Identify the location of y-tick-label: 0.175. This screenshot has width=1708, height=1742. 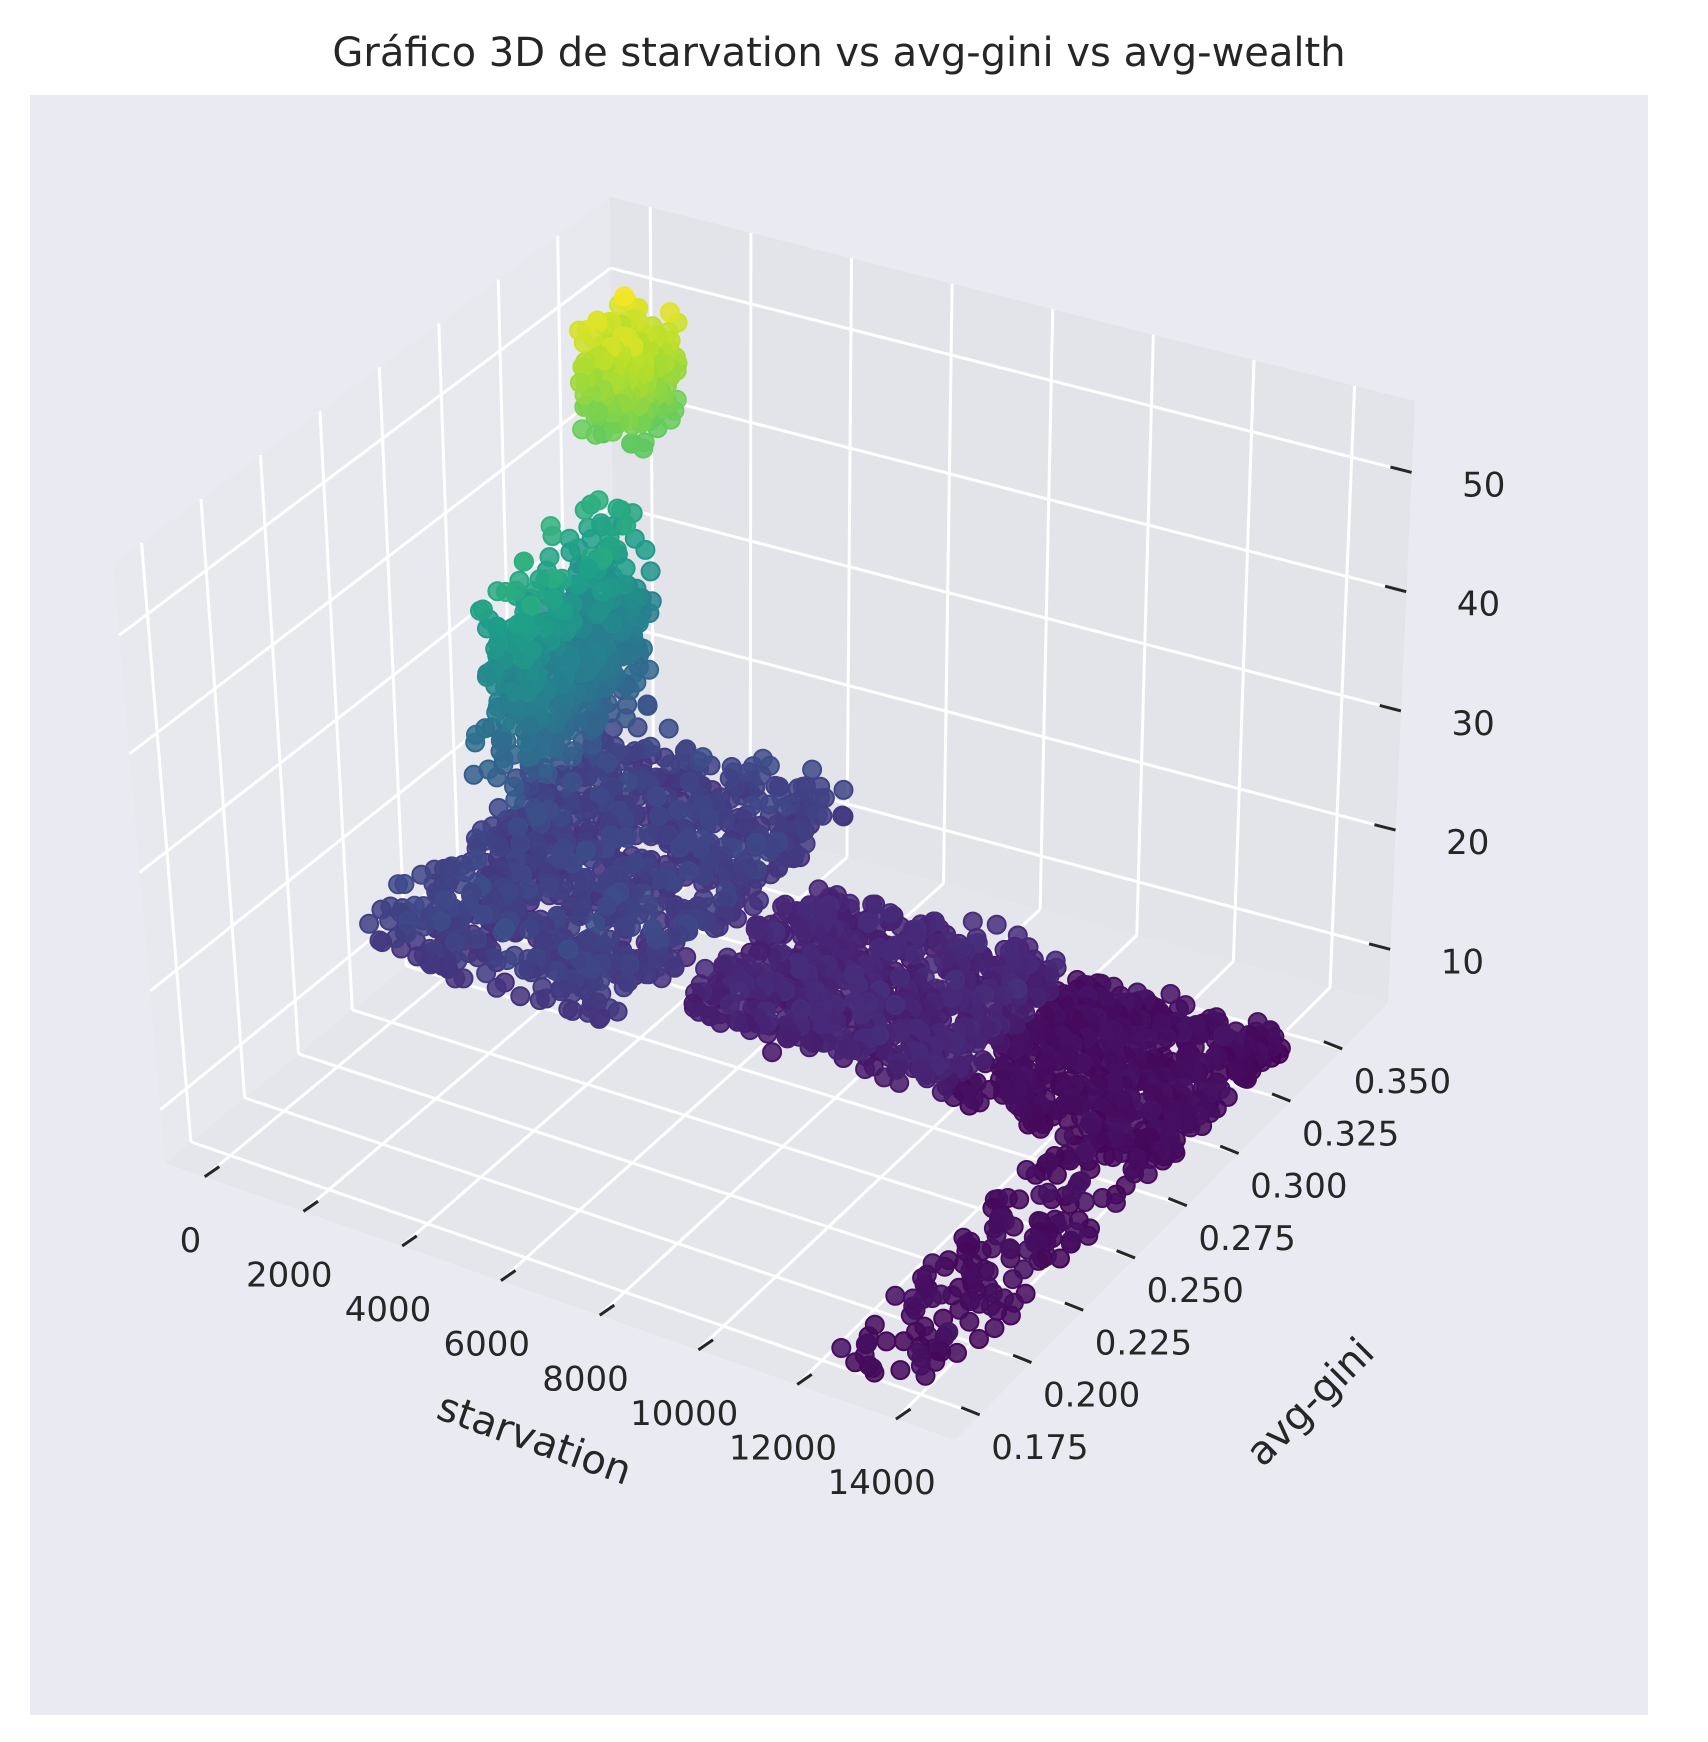
(1039, 1448).